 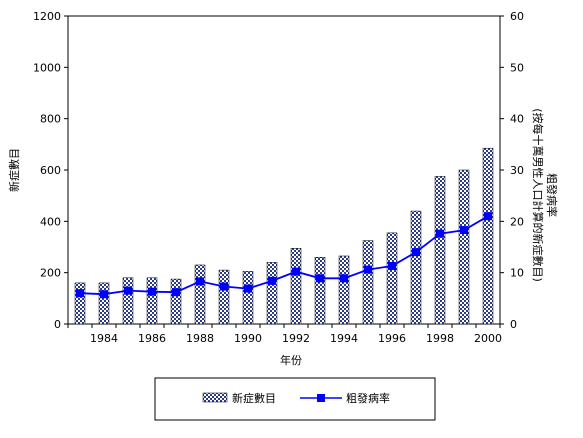 What do you see at coordinates (368, 269) in the screenshot?
I see `rate-point-1995` at bounding box center [368, 269].